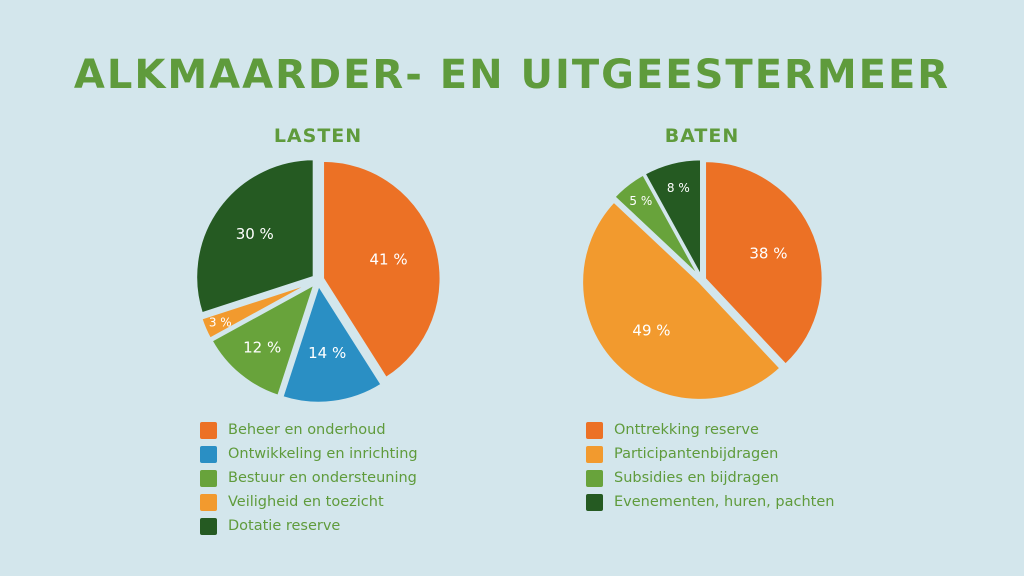 This screenshot has height=576, width=1024. I want to click on lasten-chart-title: LASTEN, so click(318, 136).